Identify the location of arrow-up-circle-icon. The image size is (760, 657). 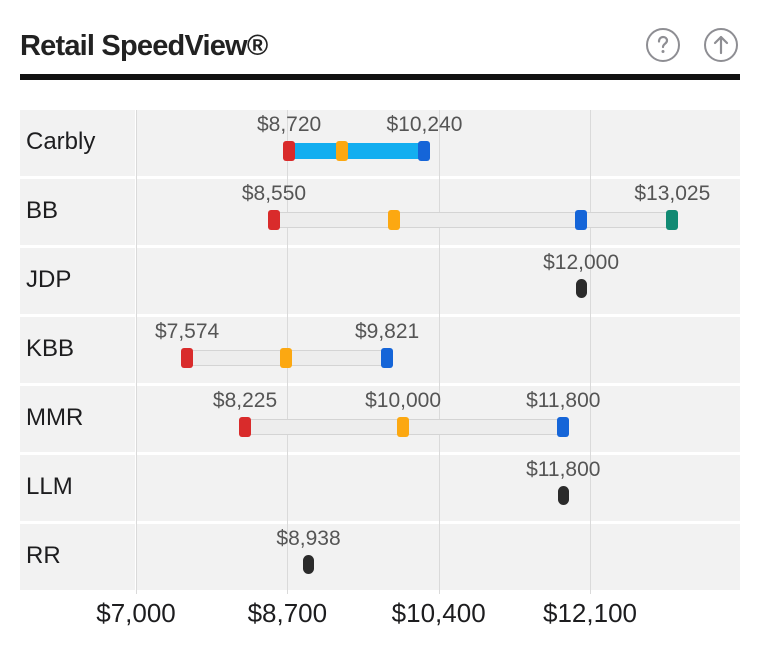
(721, 45).